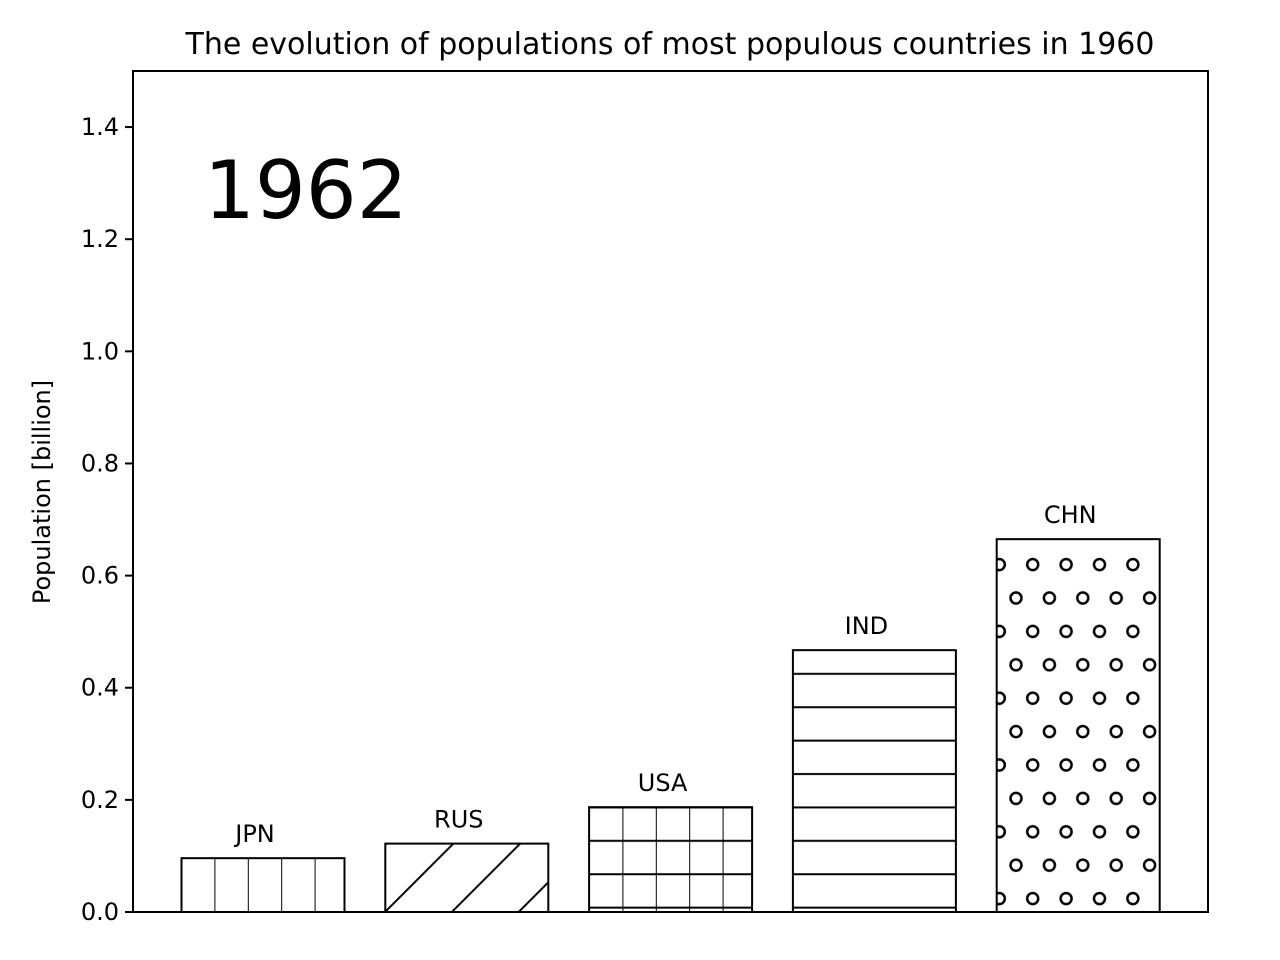  Describe the element at coordinates (100, 688) in the screenshot. I see `y-tick-label: 0.4` at that location.